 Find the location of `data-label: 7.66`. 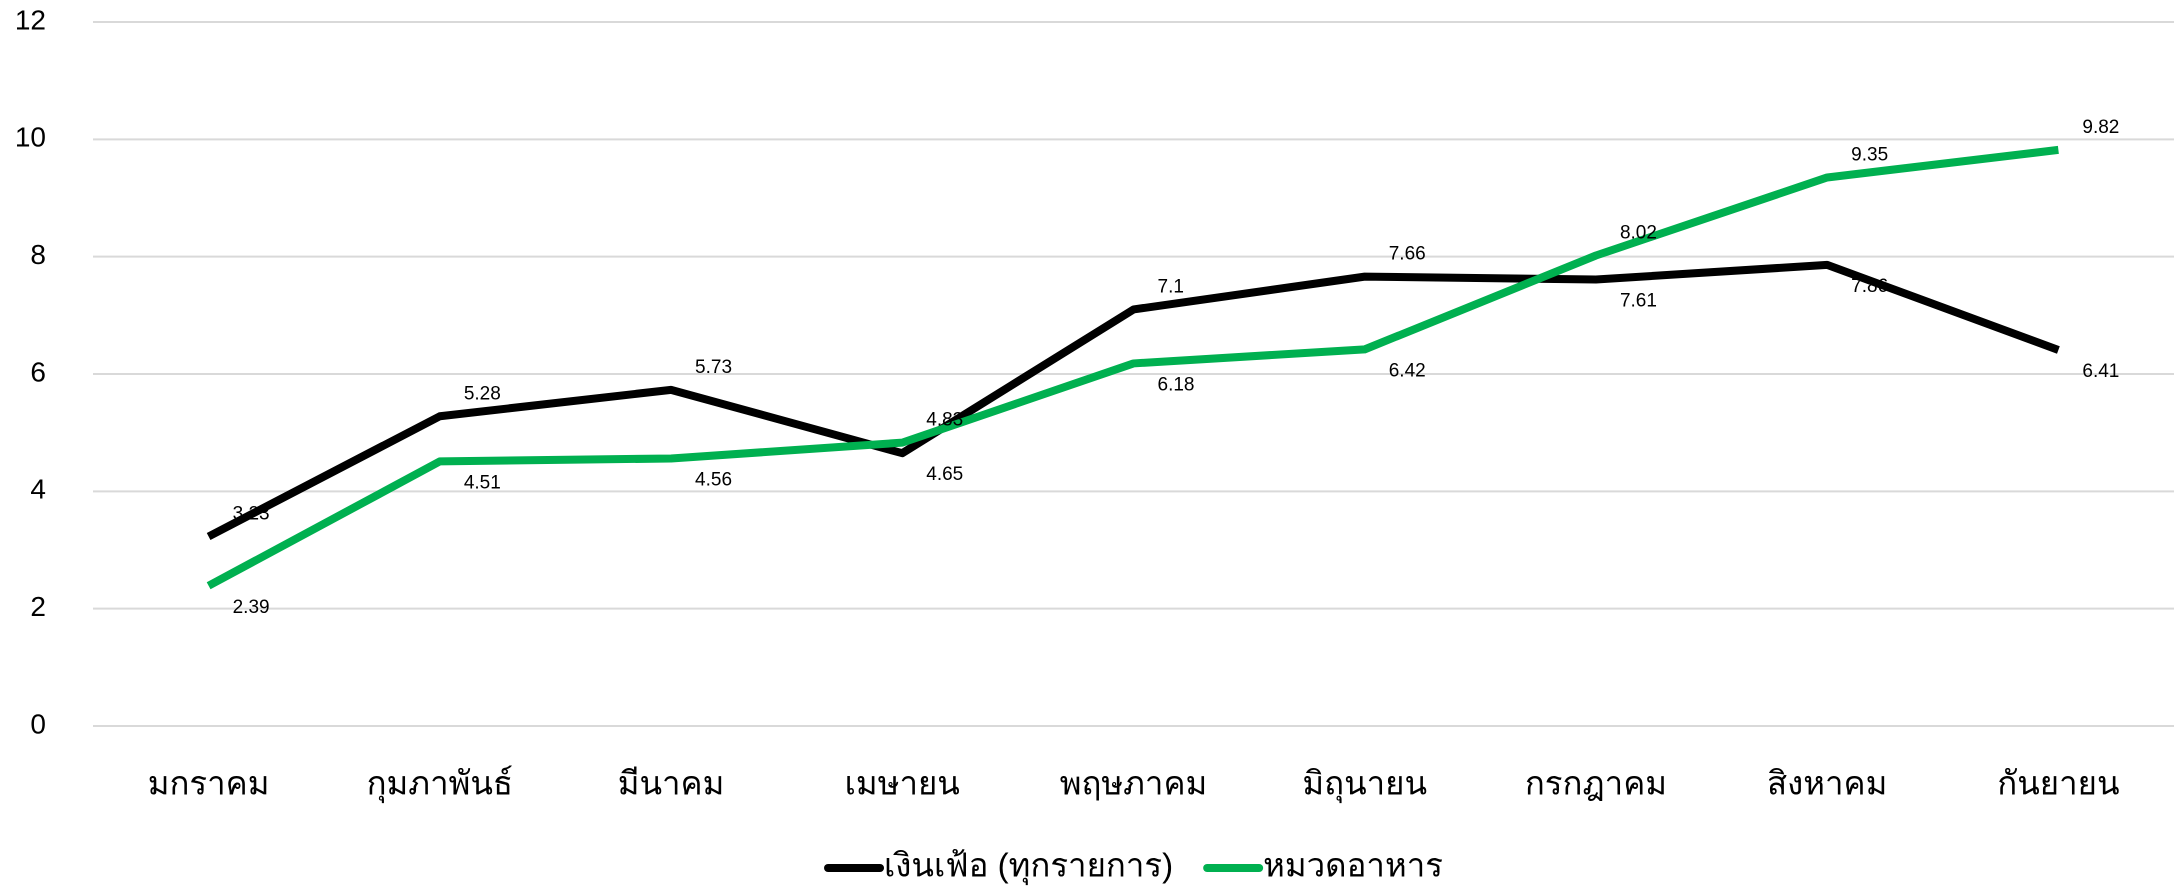

data-label: 7.66 is located at coordinates (1407, 254).